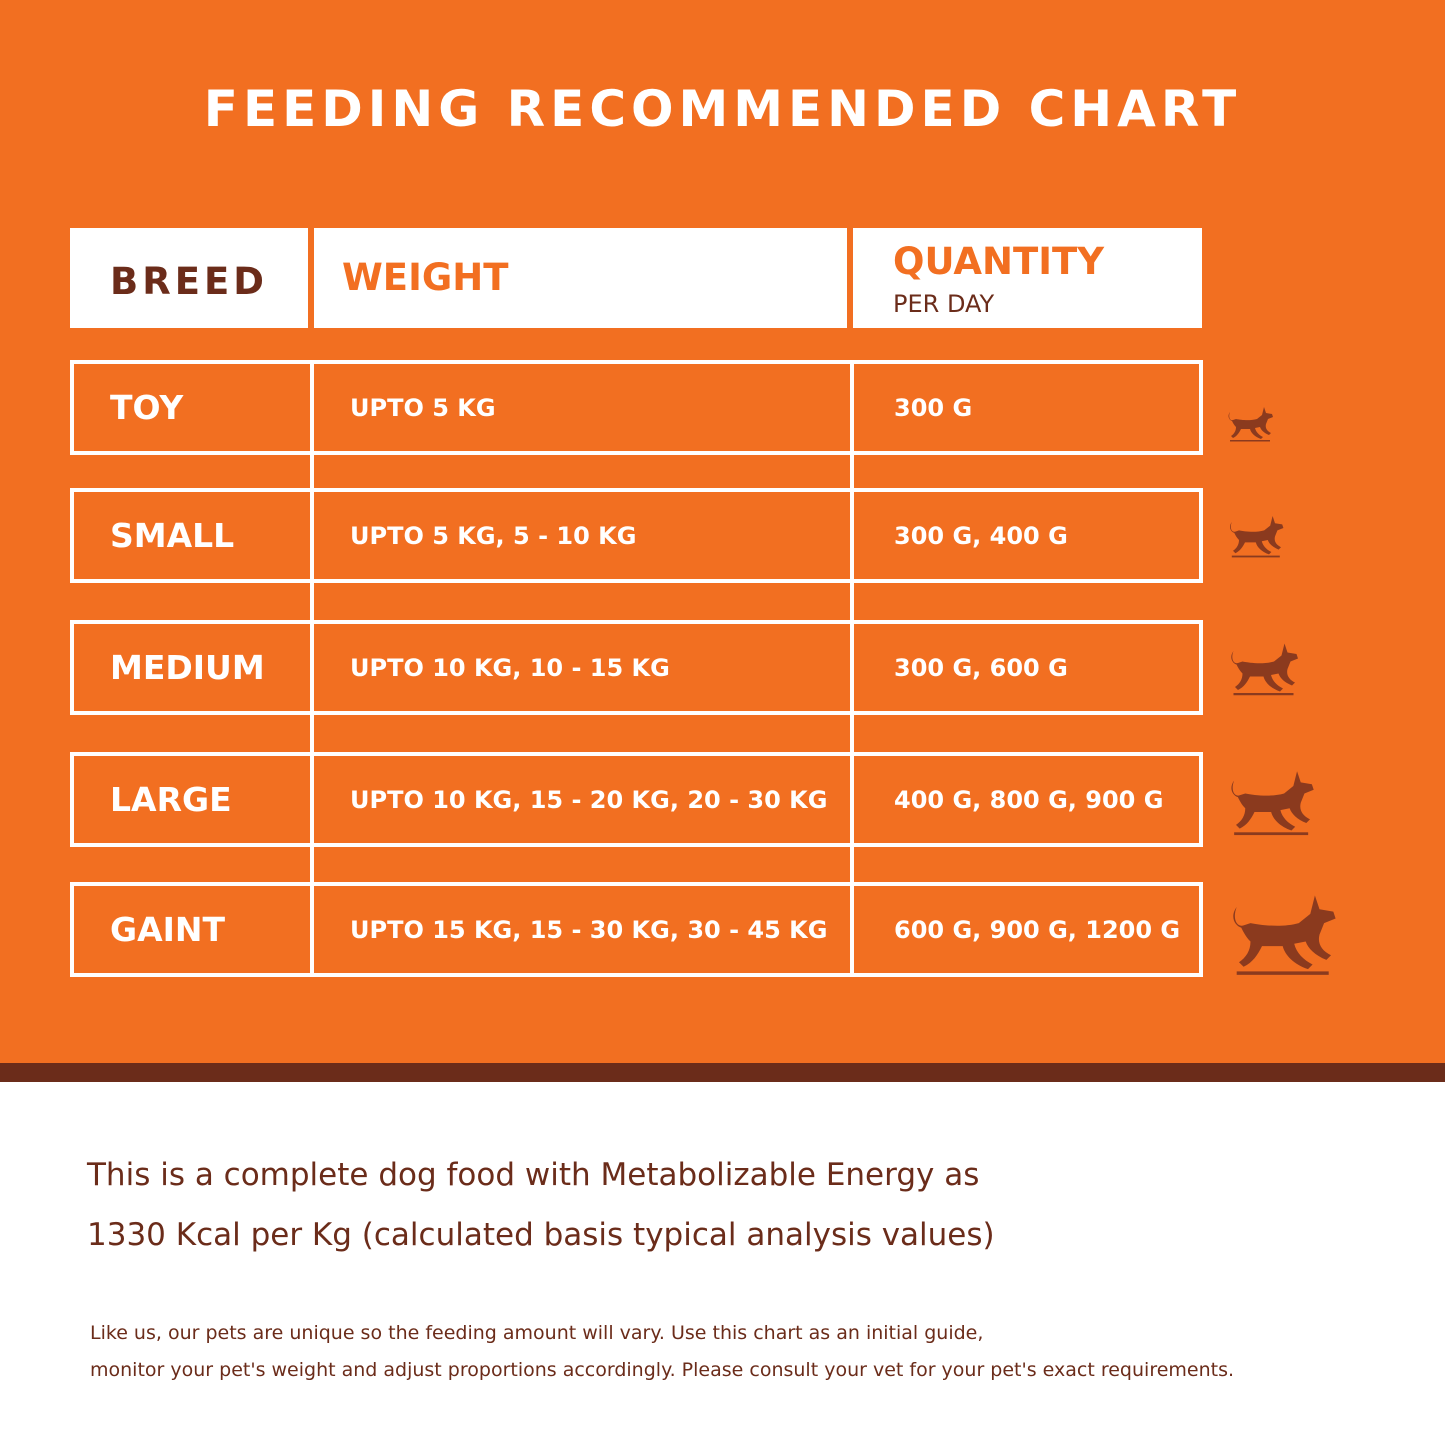 This screenshot has height=1445, width=1445. Describe the element at coordinates (584, 407) in the screenshot. I see `weight-cell: UPTO 5 KG` at that location.